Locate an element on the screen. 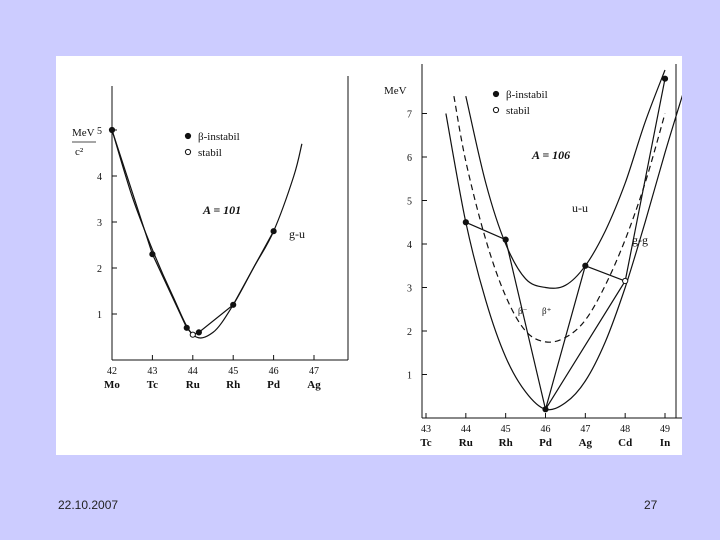  chart-a-curve-label: g-u is located at coordinates (297, 234).